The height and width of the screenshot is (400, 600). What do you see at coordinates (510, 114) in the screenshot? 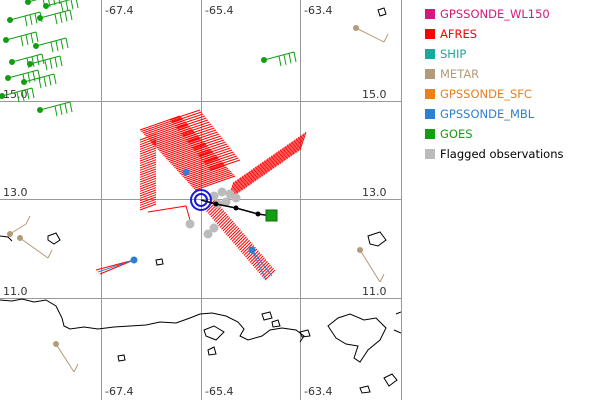
I see `legend-item: GPSSONDE_MBL` at bounding box center [510, 114].